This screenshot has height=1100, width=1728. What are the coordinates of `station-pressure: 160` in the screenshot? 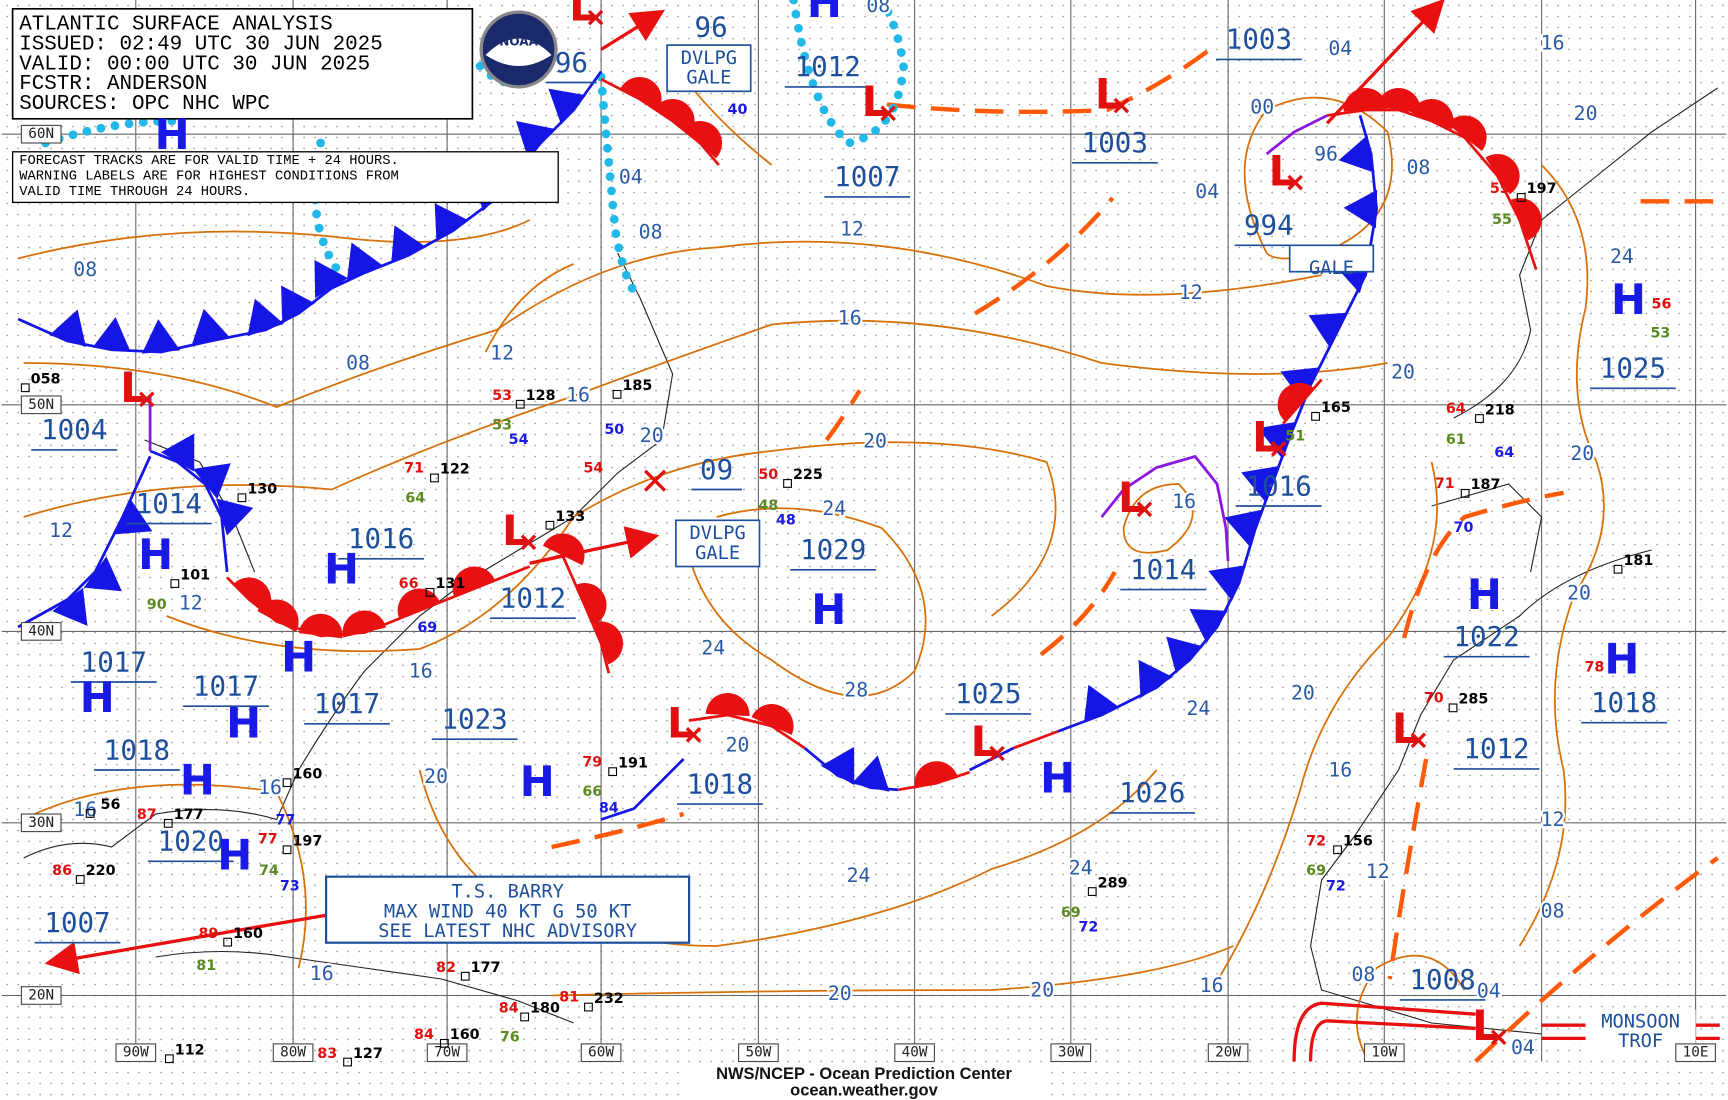 It's located at (307, 774).